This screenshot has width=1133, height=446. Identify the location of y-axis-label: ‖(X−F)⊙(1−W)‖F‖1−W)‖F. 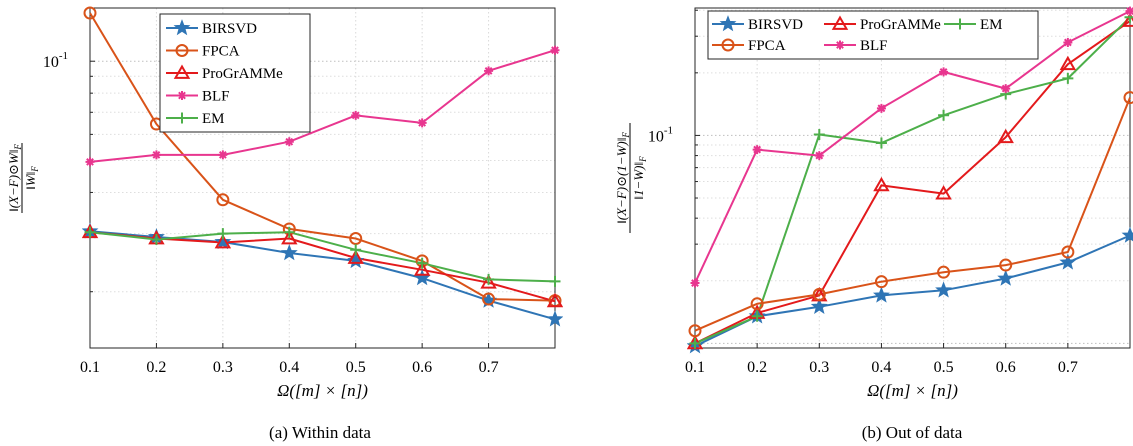
(631, 178).